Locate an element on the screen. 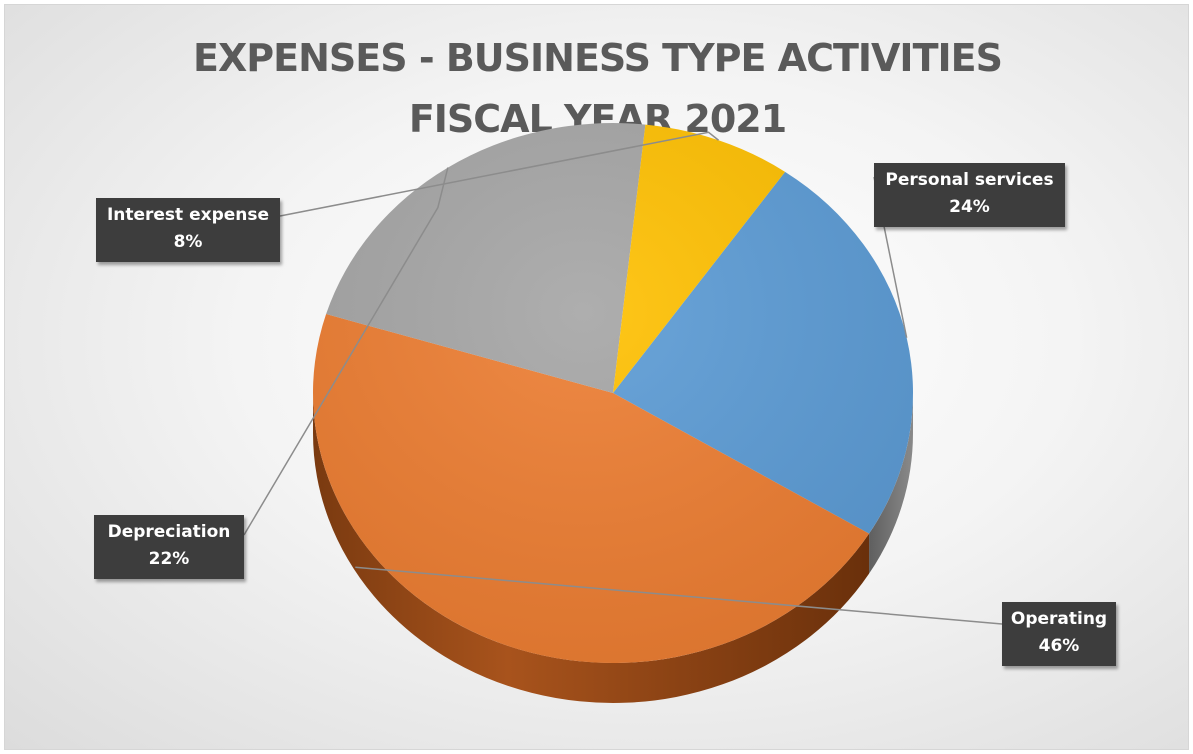 The image size is (1193, 754). data-label-operating: Operating 46% is located at coordinates (1059, 634).